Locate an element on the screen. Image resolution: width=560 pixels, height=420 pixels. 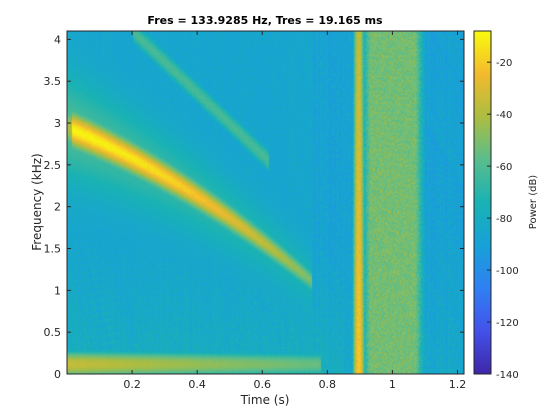
x-tick-label: 0.8 is located at coordinates (328, 384).